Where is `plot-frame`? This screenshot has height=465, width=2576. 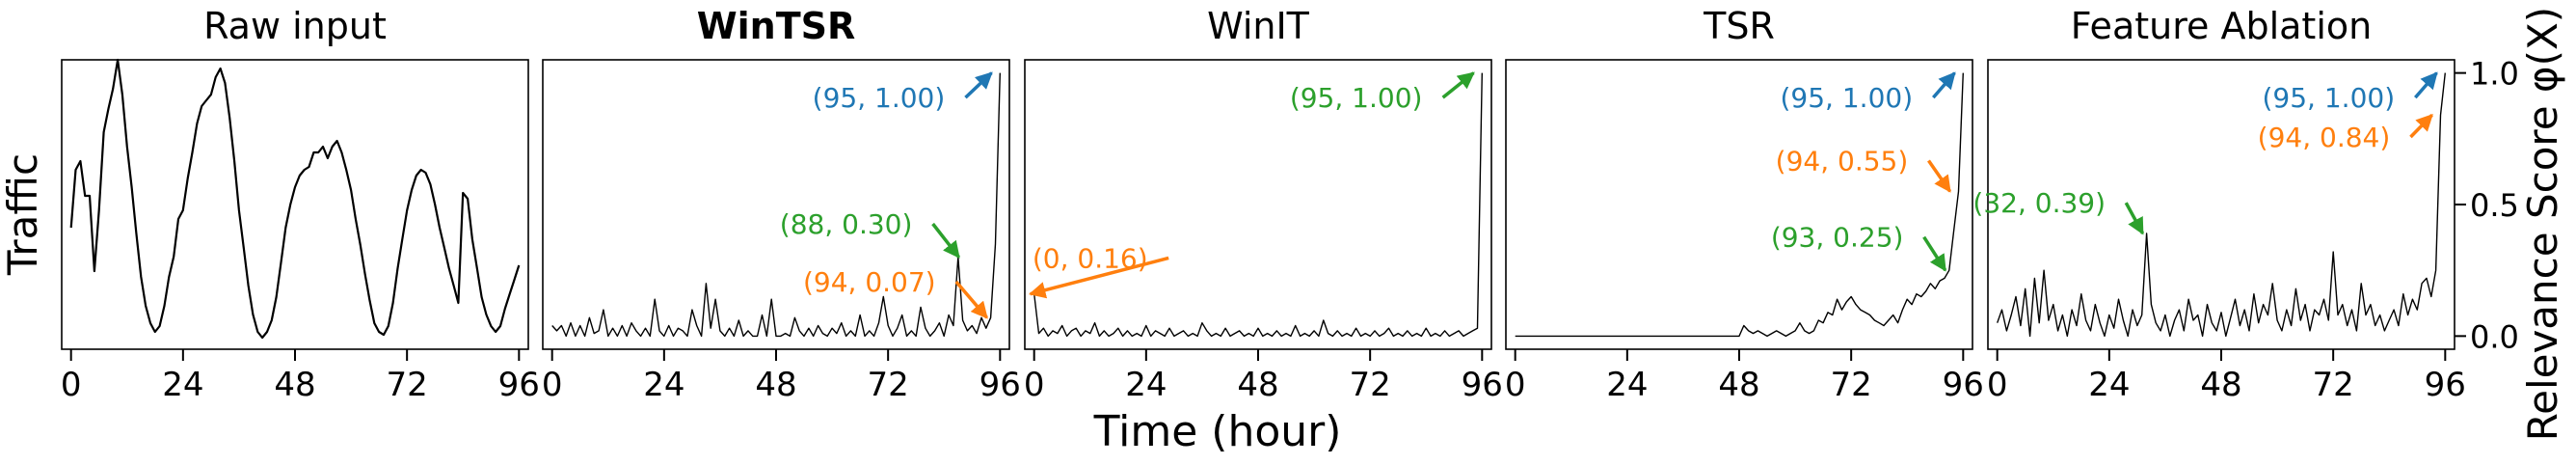
plot-frame is located at coordinates (295, 205).